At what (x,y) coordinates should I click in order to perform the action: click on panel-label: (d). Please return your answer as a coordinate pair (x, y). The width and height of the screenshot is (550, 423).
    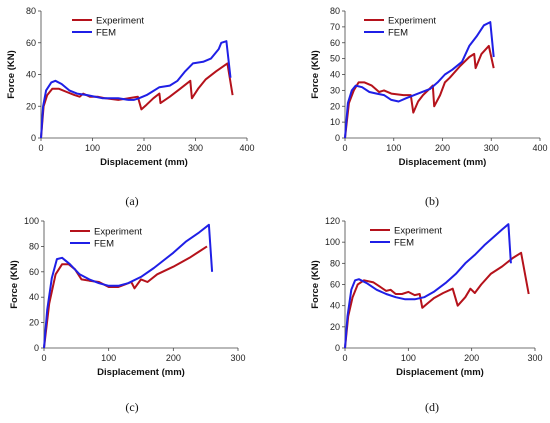
    Looking at the image, I should click on (432, 407).